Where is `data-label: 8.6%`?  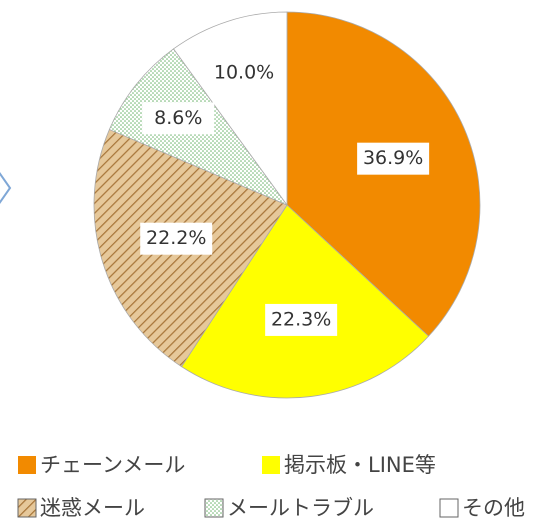 data-label: 8.6% is located at coordinates (178, 118).